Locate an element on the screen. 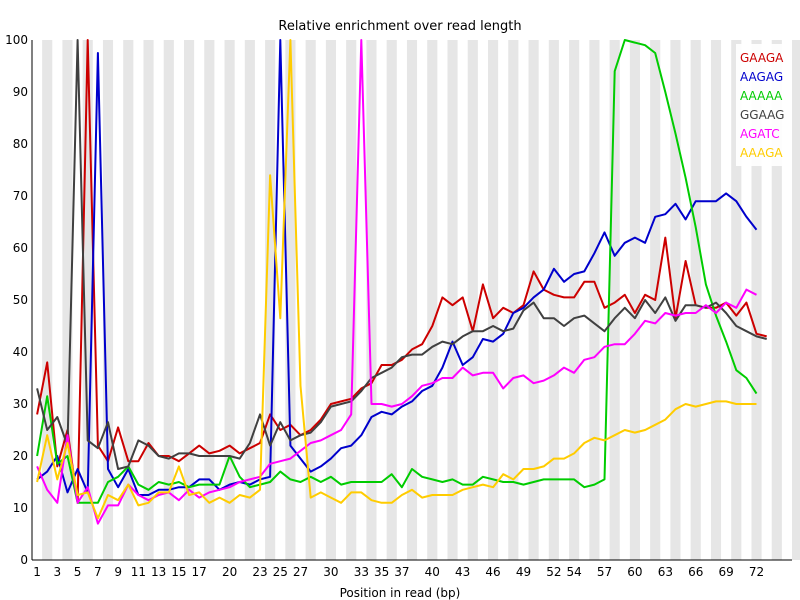 The height and width of the screenshot is (600, 800). legend-box is located at coordinates (763, 105).